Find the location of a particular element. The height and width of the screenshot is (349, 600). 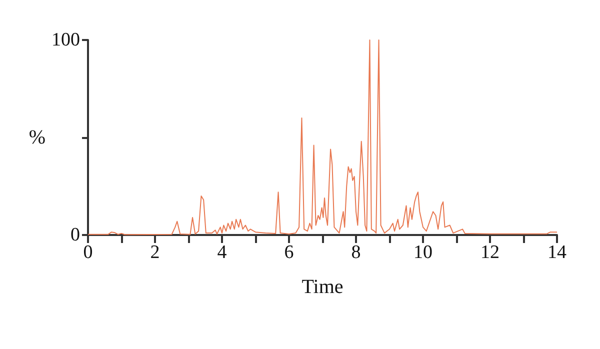

x-tick-label: 4 is located at coordinates (222, 252).